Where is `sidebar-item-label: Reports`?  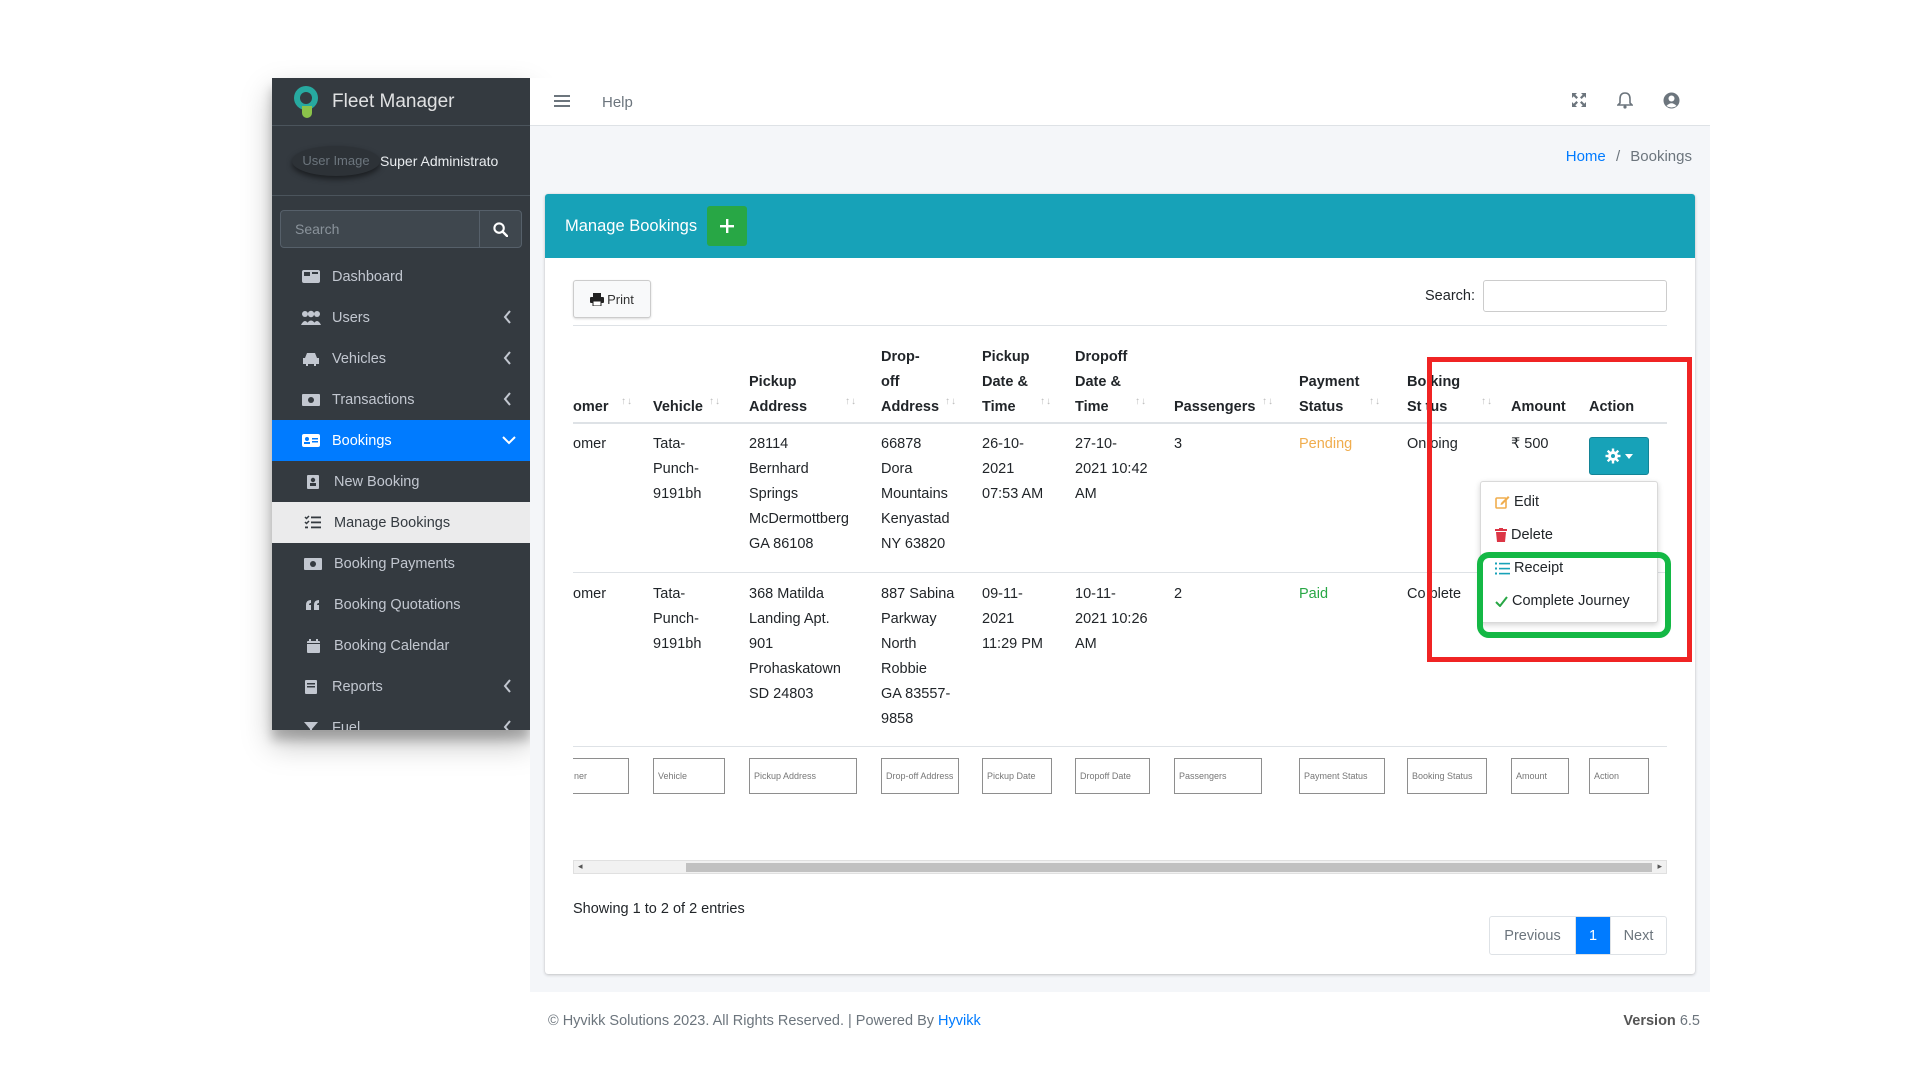 sidebar-item-label: Reports is located at coordinates (357, 686).